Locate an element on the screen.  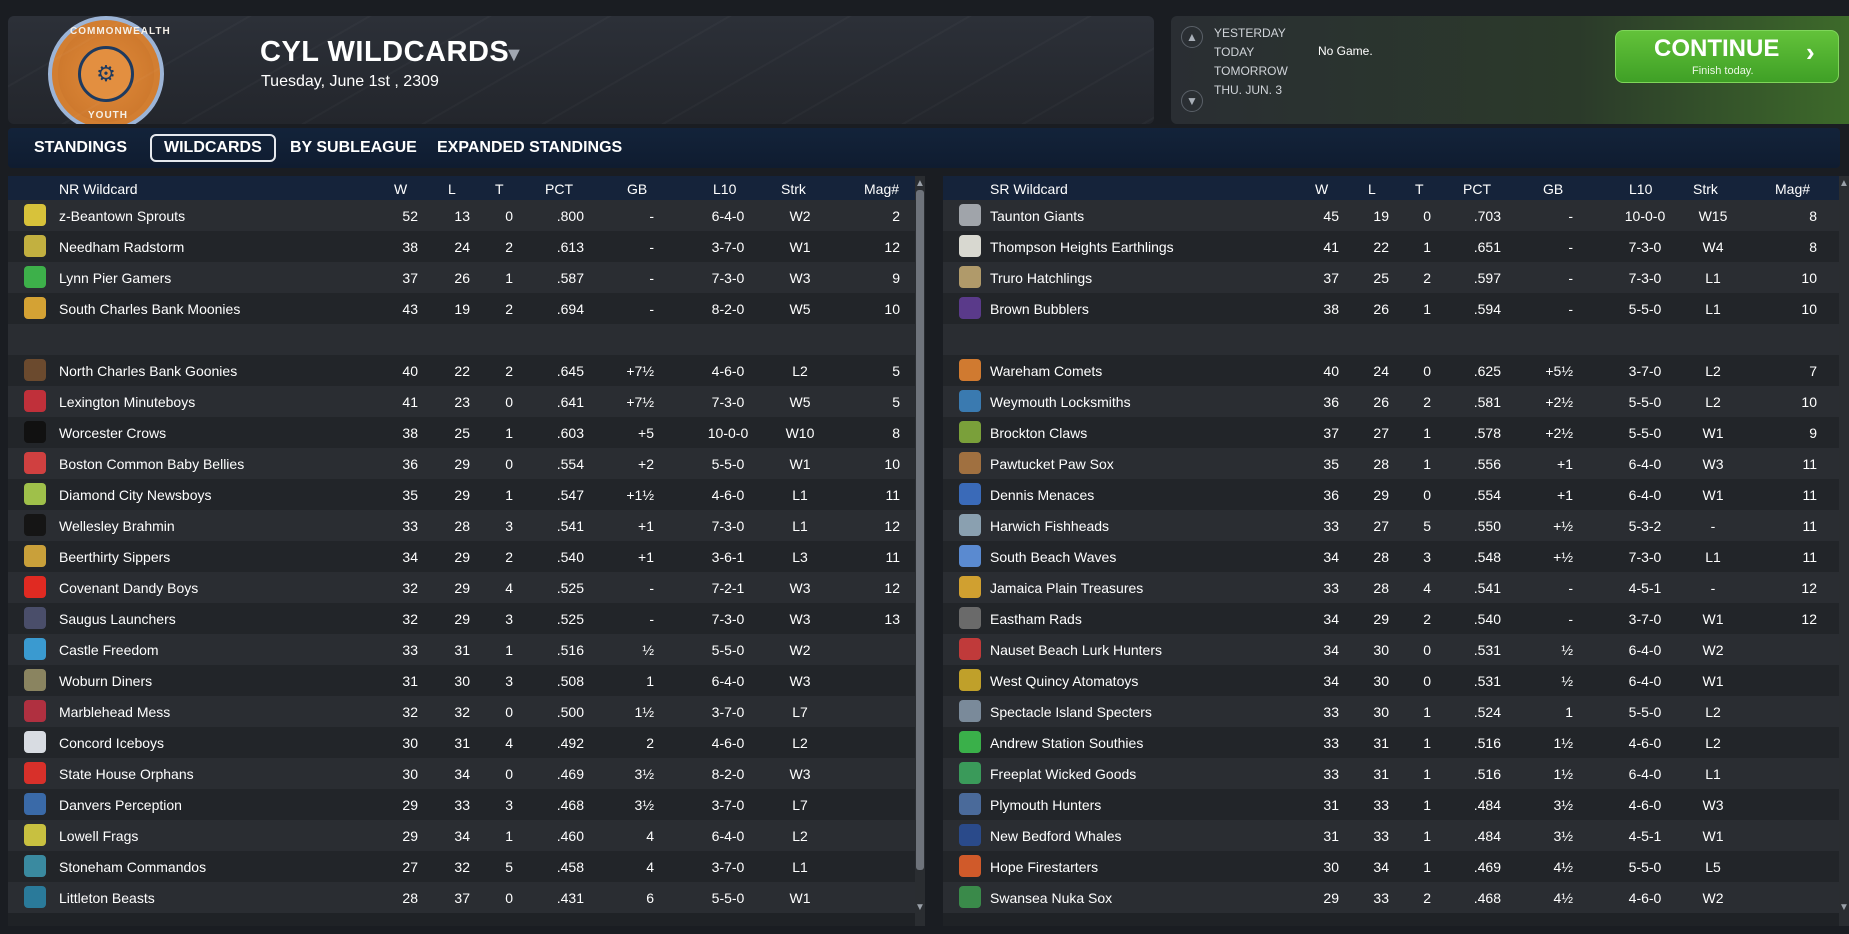
table-row: South Beach Waves 34 28 3 .548 +½ 7-3-0 L1 11 is located at coordinates (1396, 556).